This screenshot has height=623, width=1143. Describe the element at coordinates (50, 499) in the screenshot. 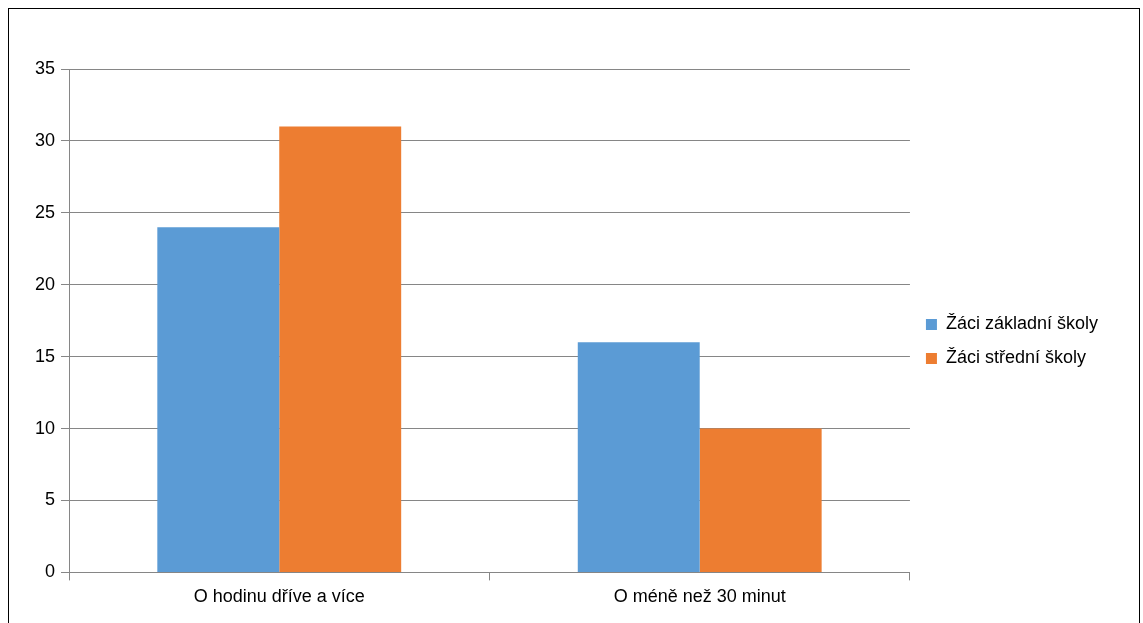

I see `y-tick-label: 5` at that location.